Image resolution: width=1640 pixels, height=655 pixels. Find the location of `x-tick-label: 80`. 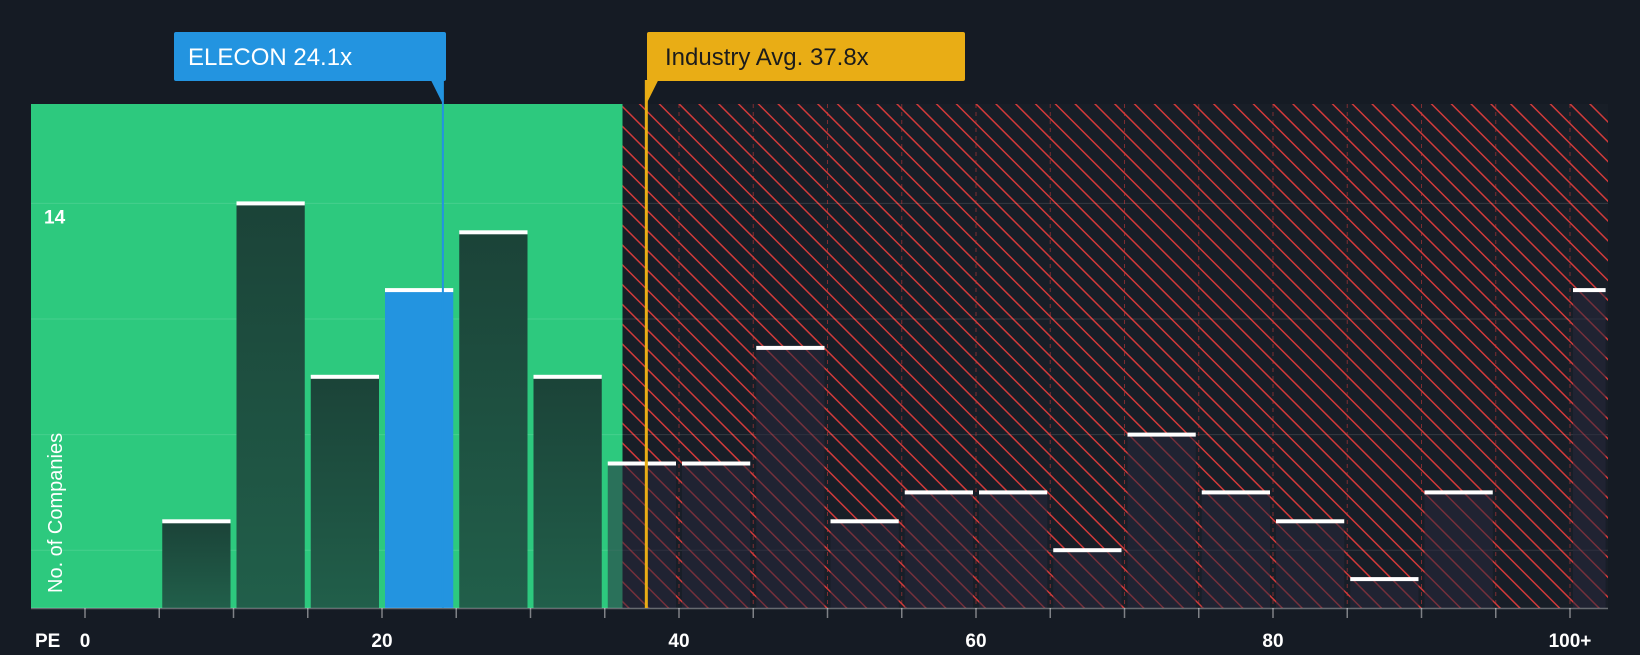

x-tick-label: 80 is located at coordinates (1272, 640).